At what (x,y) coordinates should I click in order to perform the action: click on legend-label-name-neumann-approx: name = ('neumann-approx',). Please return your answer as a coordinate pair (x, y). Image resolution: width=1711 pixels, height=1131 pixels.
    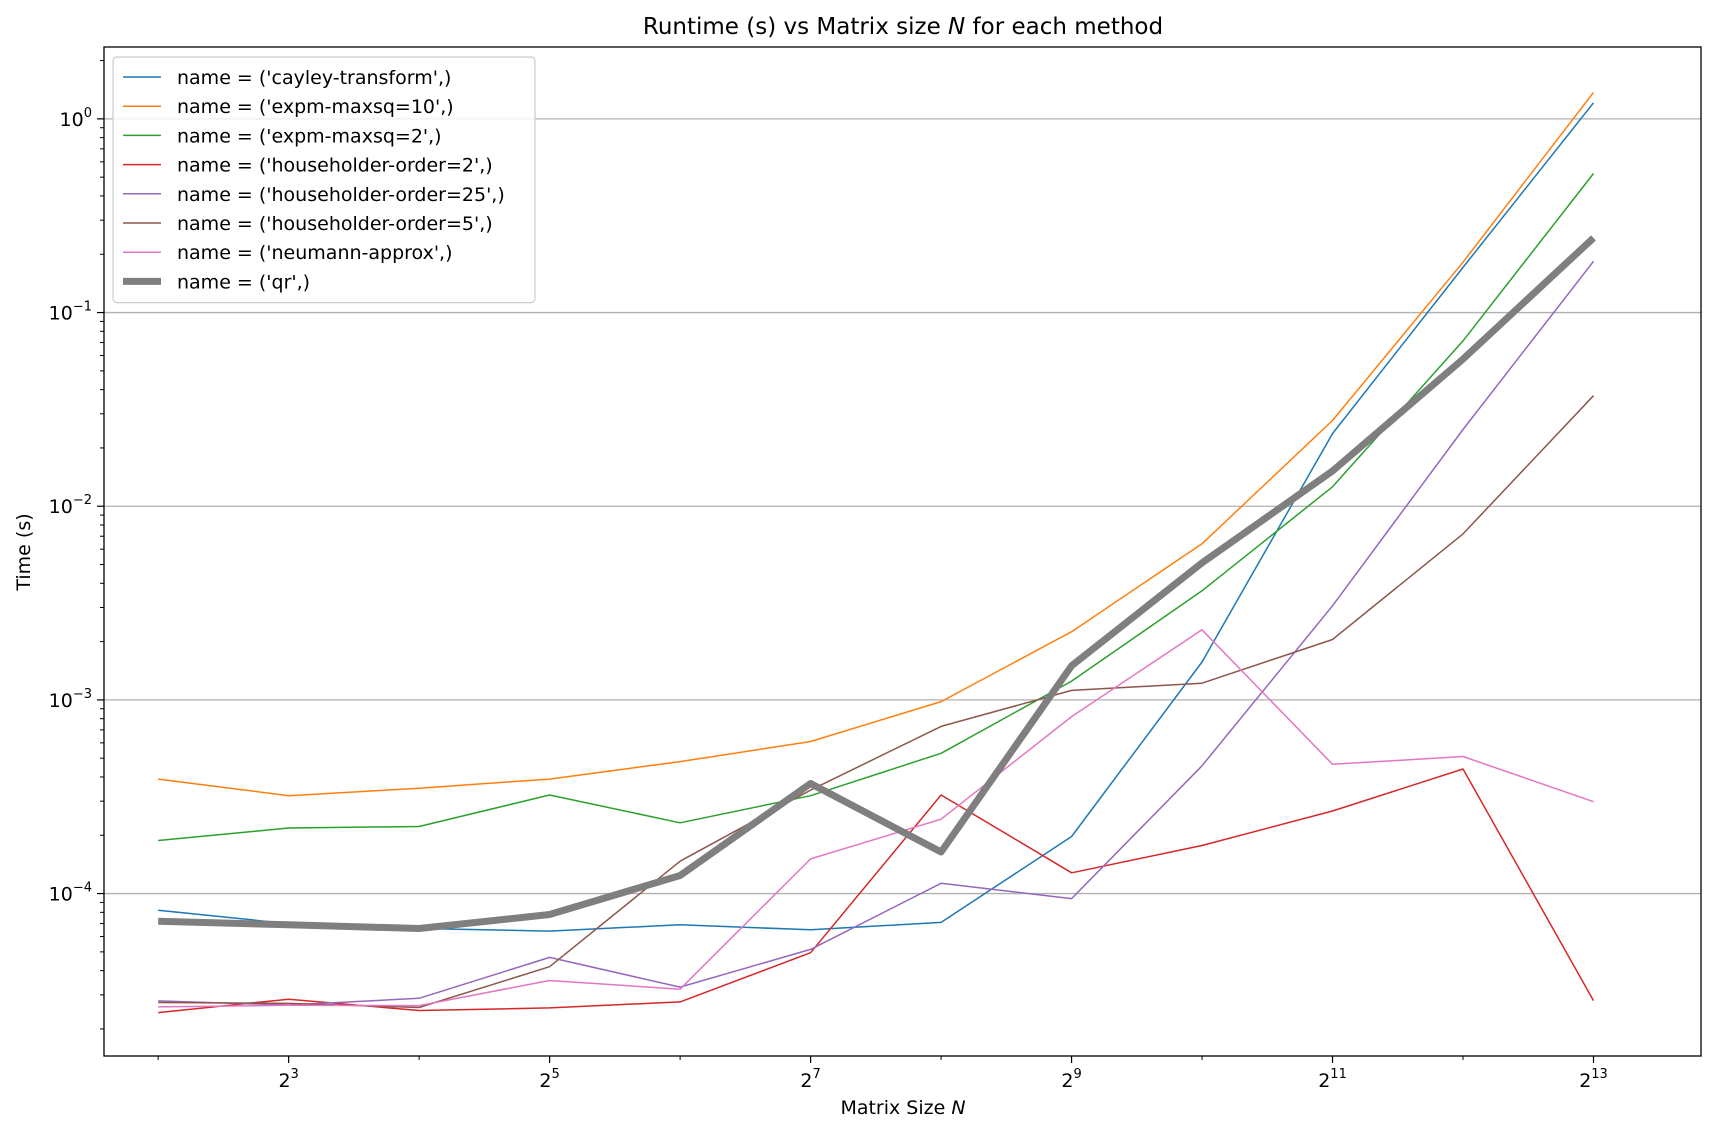
    Looking at the image, I should click on (315, 253).